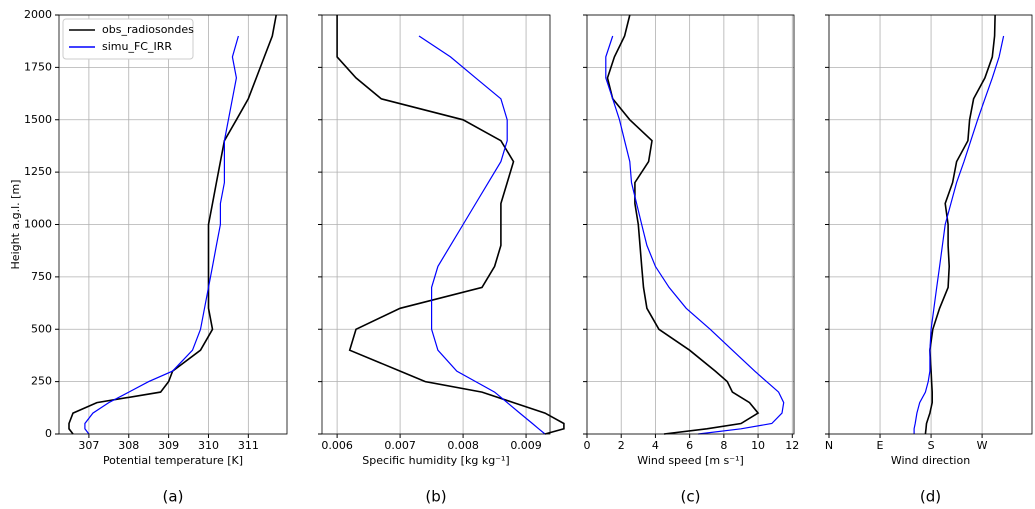 The height and width of the screenshot is (509, 1035). What do you see at coordinates (148, 29) in the screenshot?
I see `legend-label: obs_radiosondes` at bounding box center [148, 29].